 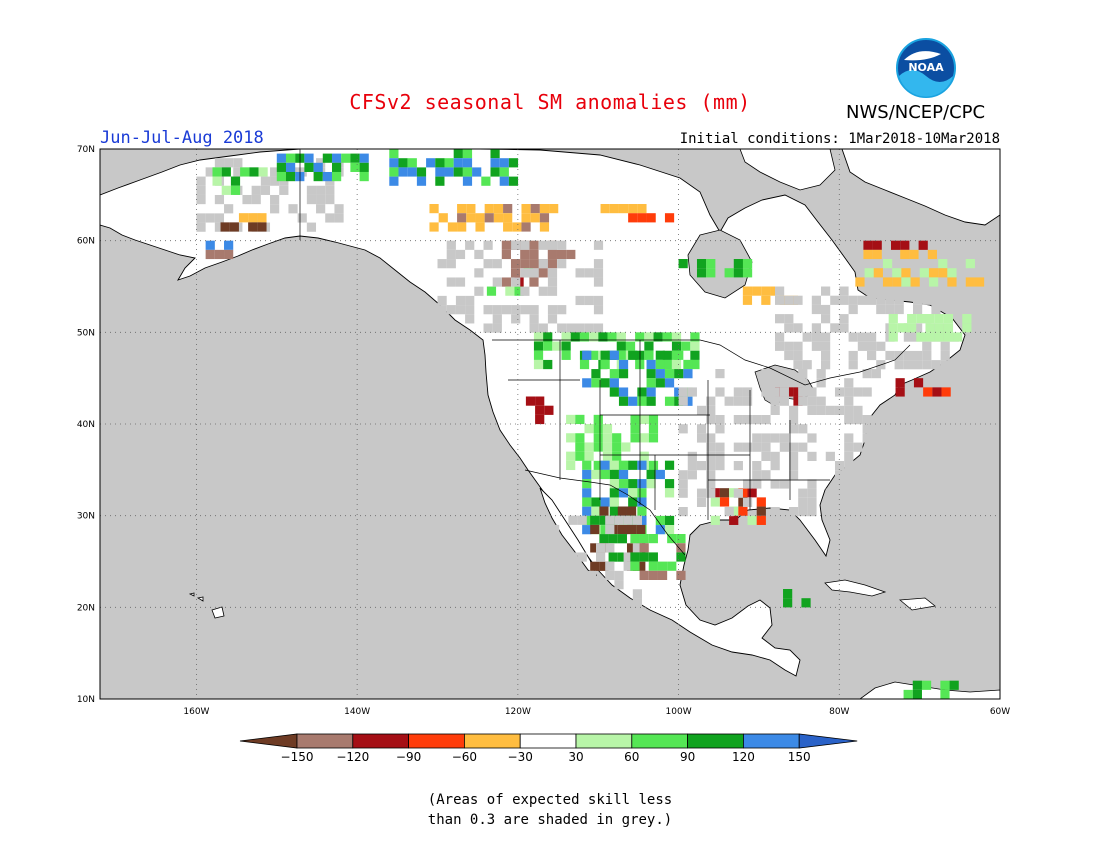 I want to click on lon-tick-label: 160W, so click(x=196, y=712).